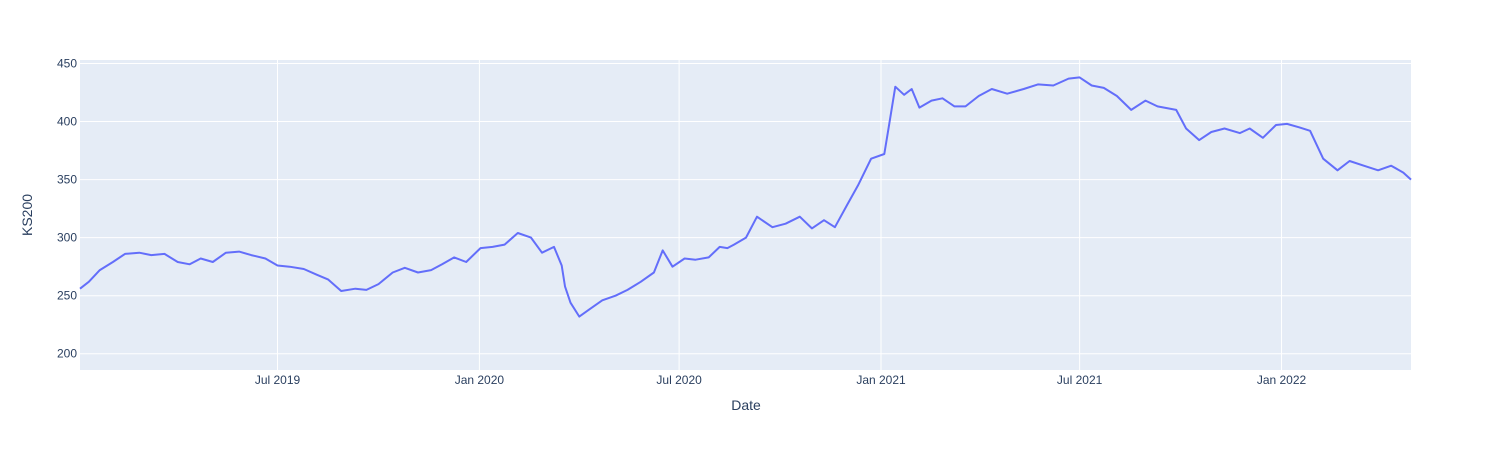 This screenshot has width=1491, height=450. Describe the element at coordinates (67, 354) in the screenshot. I see `y-tick-label: 200` at that location.